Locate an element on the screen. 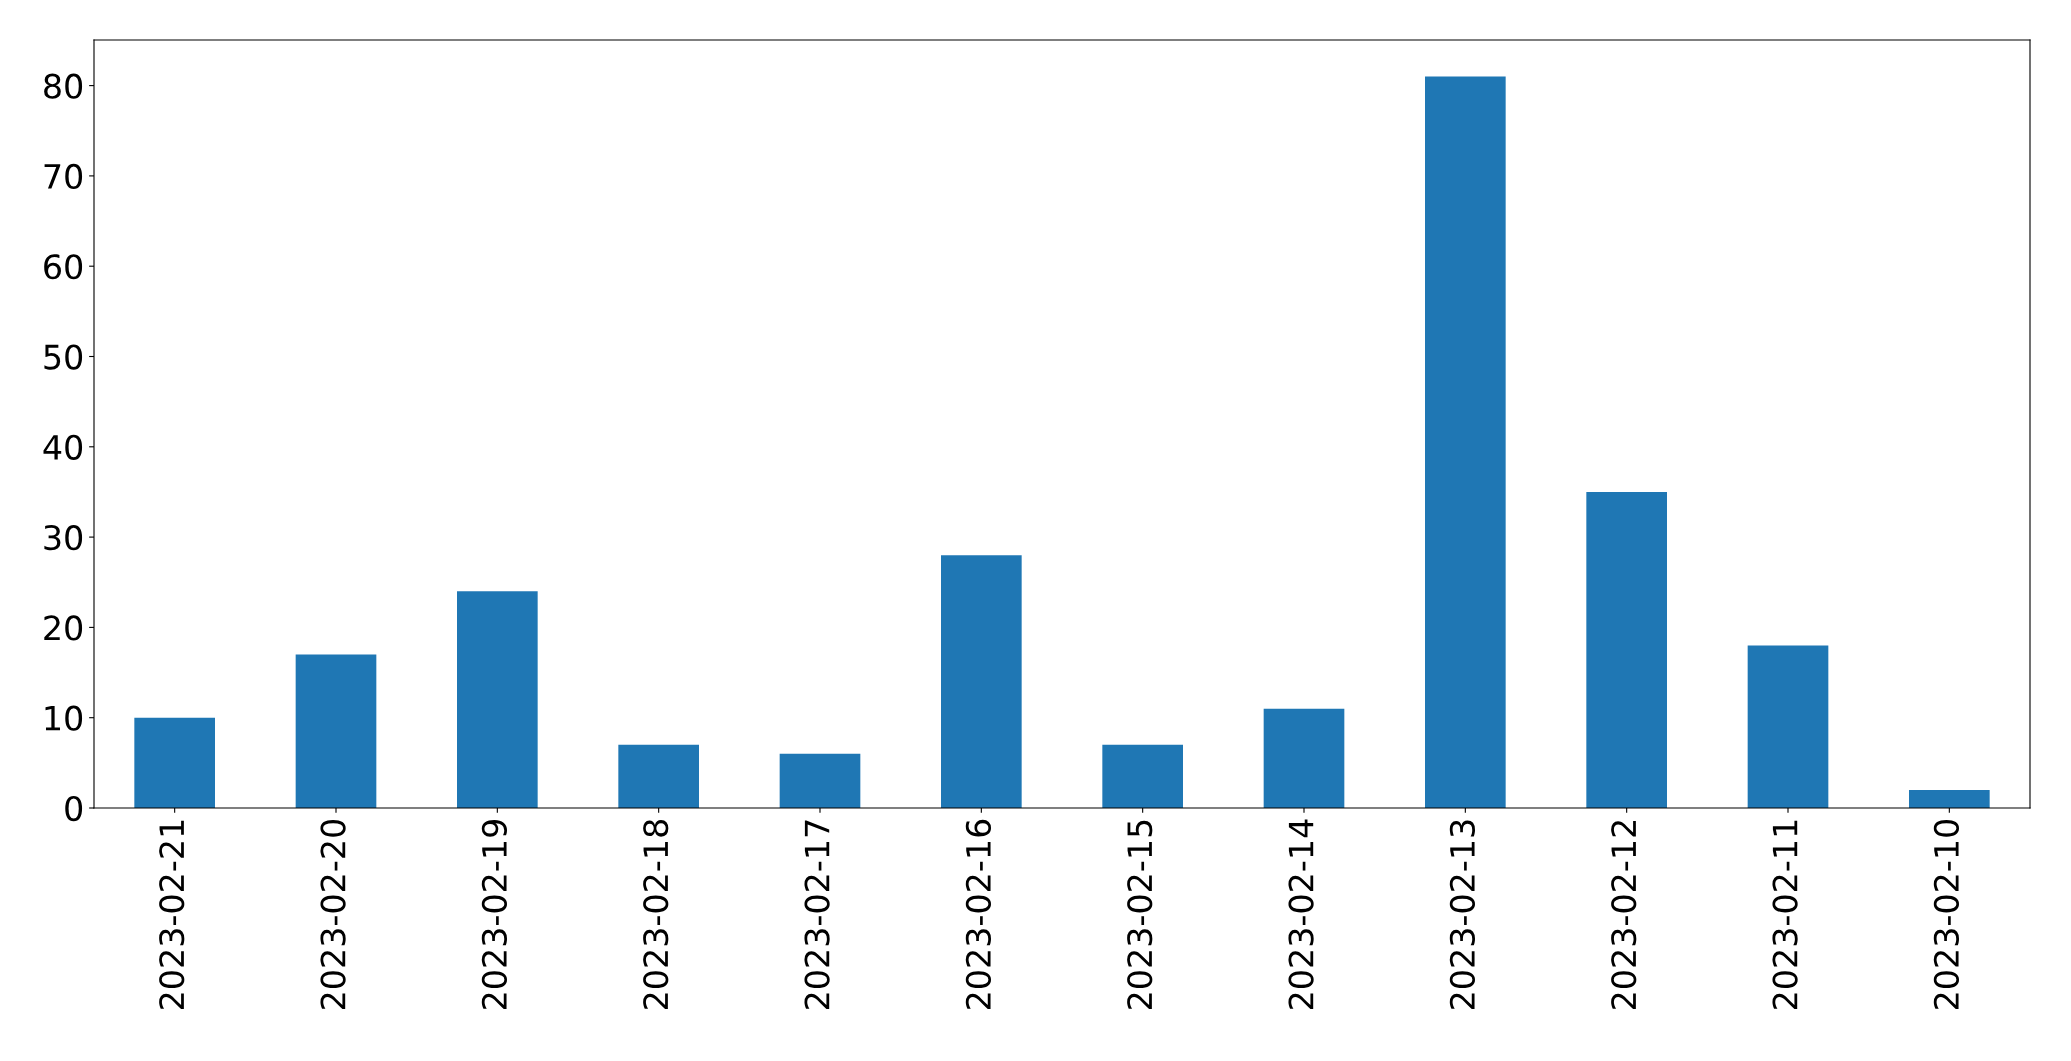 The image size is (2071, 1061). y-tick-label: 40 is located at coordinates (63, 447).